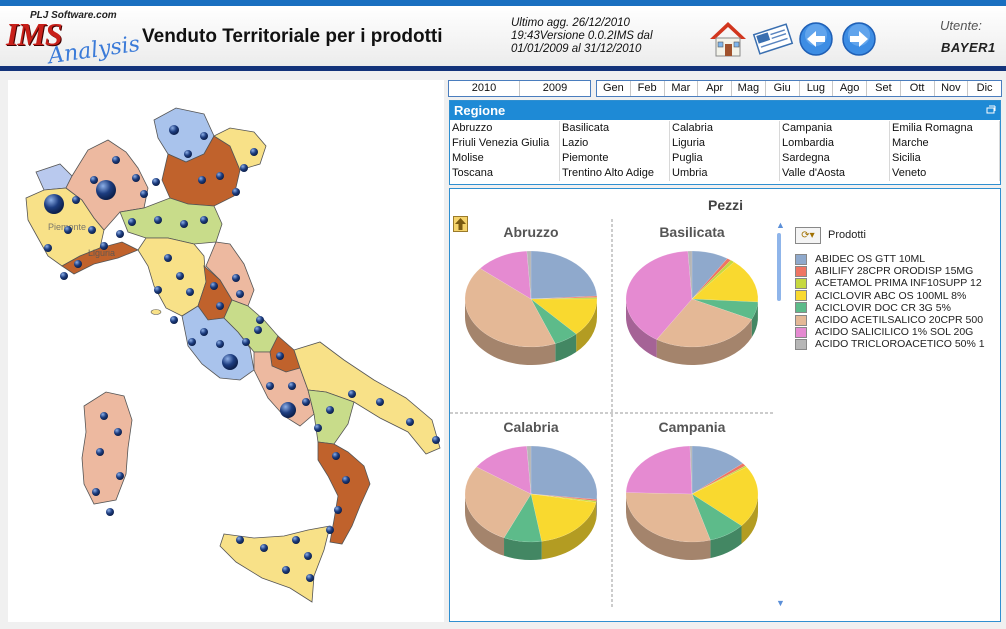  What do you see at coordinates (890, 259) in the screenshot?
I see `legend-item: ABIDEC OS GTT 10ML` at bounding box center [890, 259].